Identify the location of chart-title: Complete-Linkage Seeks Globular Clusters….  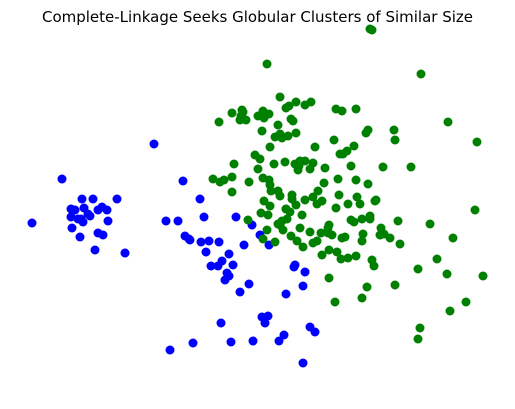
(257, 17).